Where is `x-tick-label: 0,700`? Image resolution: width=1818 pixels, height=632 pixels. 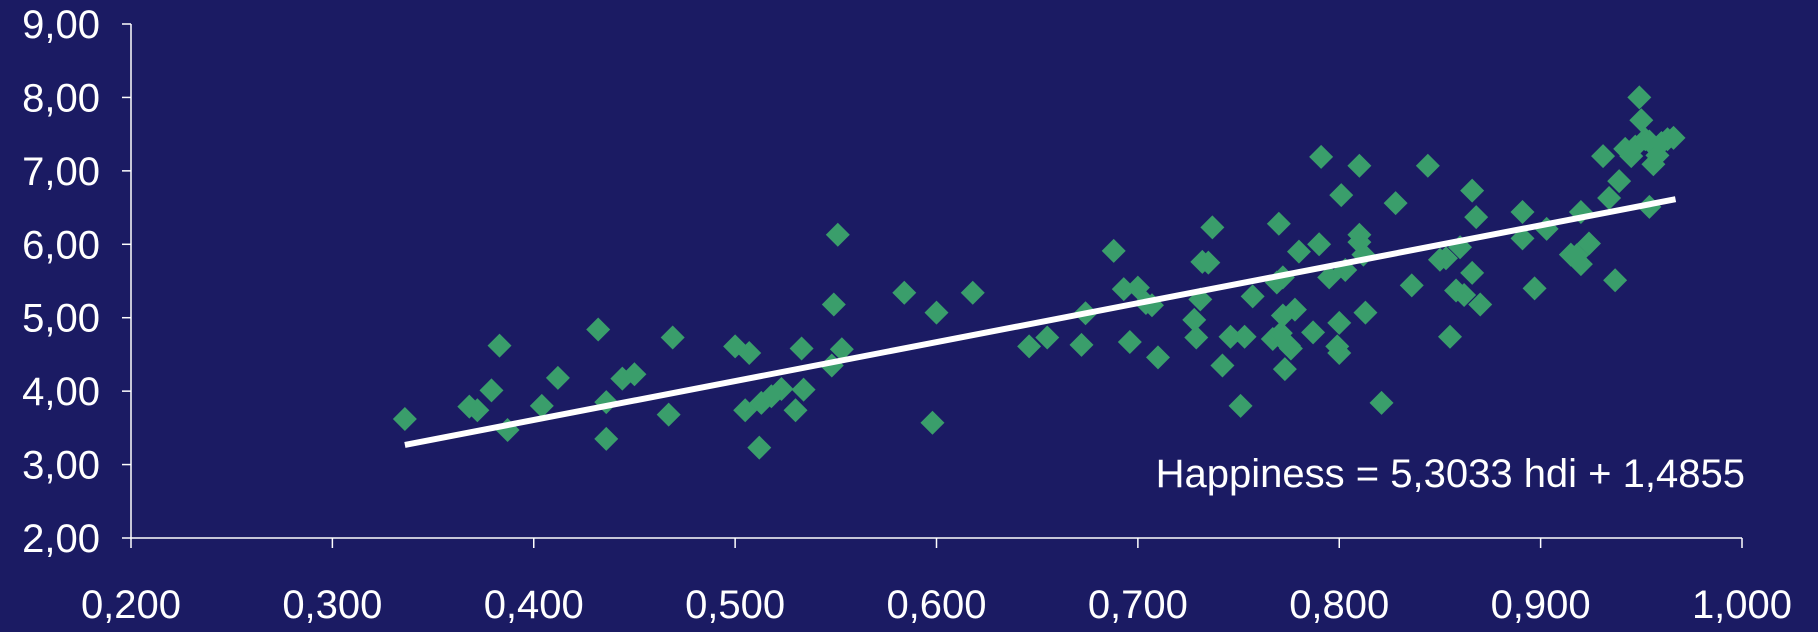 x-tick-label: 0,700 is located at coordinates (1138, 605).